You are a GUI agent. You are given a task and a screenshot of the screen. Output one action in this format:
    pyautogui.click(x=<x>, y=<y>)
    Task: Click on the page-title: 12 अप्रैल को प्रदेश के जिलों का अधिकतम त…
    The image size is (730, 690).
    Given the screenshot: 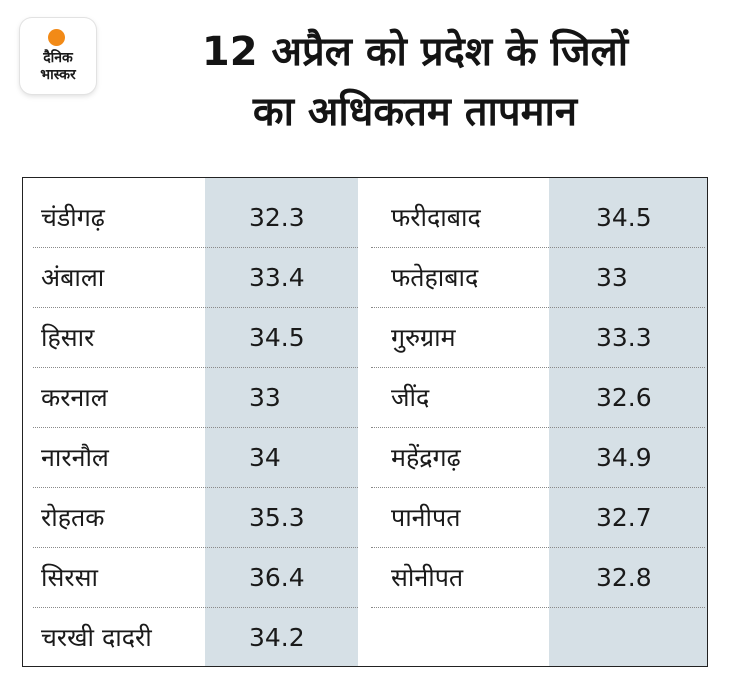 What is the action you would take?
    pyautogui.click(x=415, y=82)
    